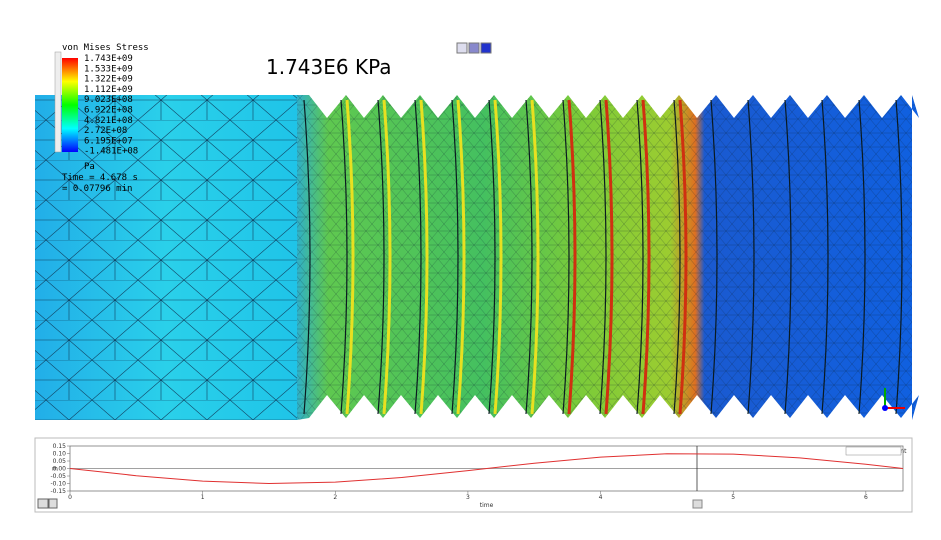 This screenshot has height=540, width=941. I want to click on legend-level: 9.023E+08, so click(108, 100).